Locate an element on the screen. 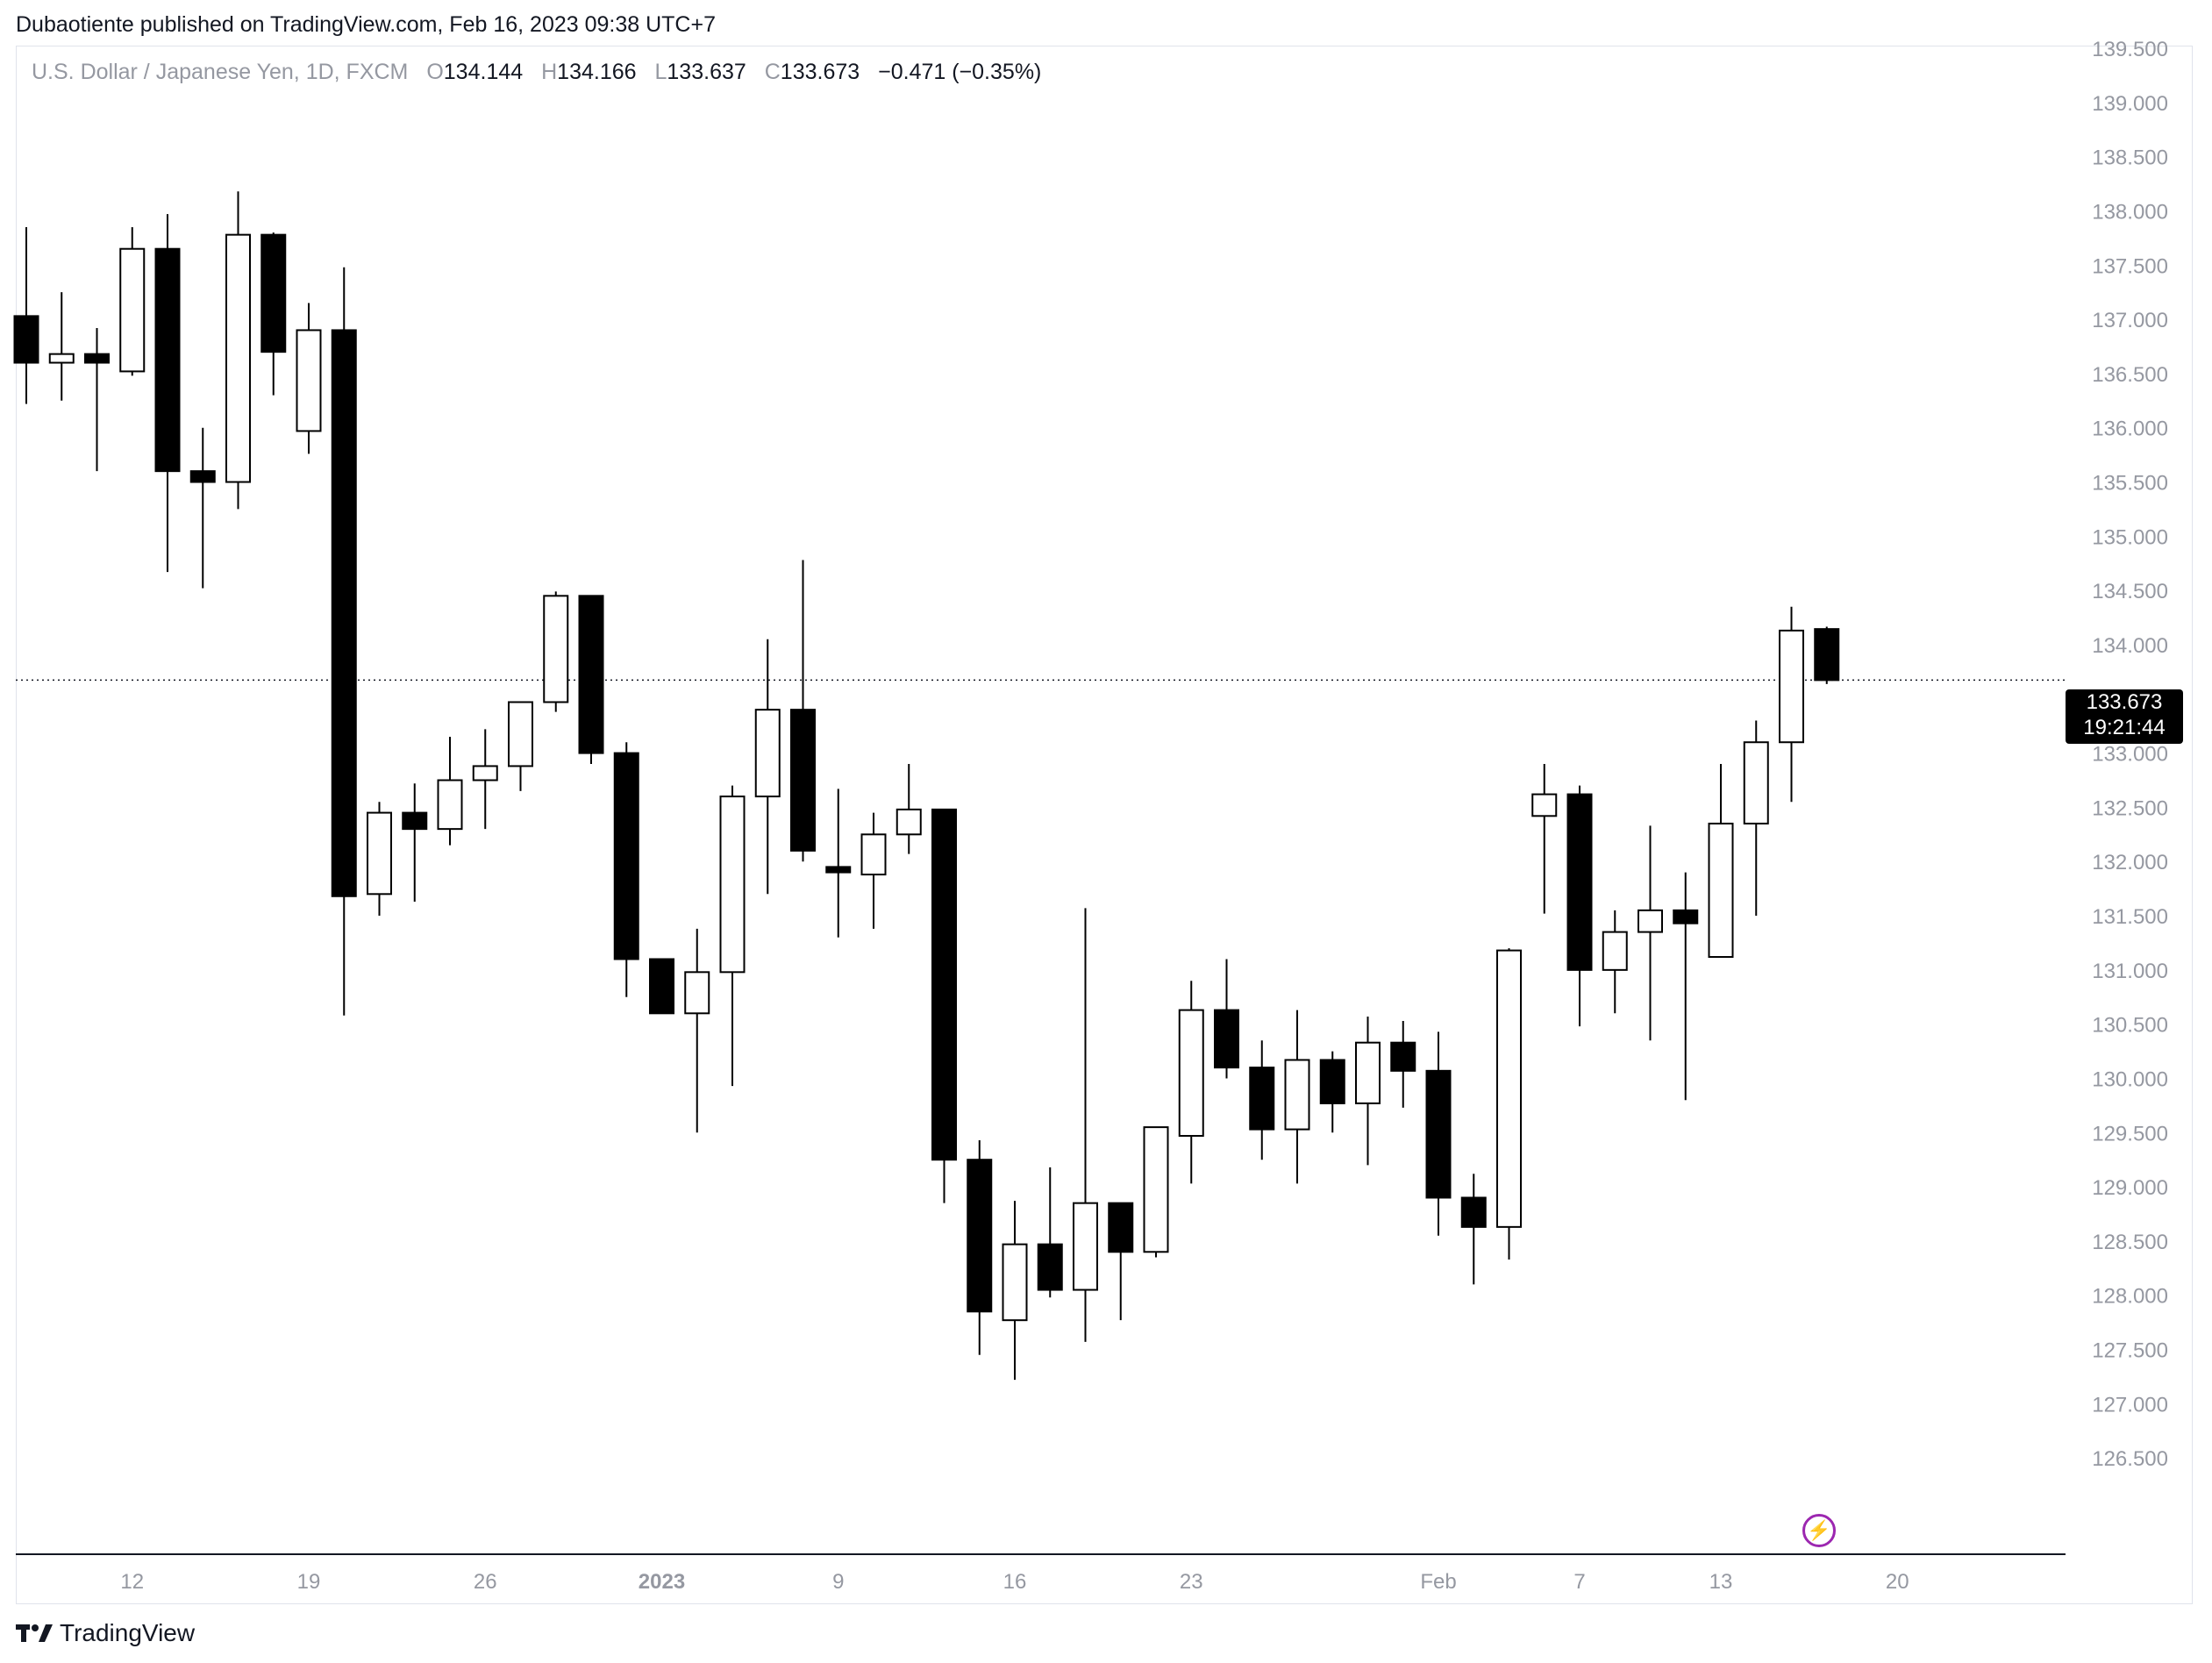  x-tick-label: 26 is located at coordinates (486, 1582).